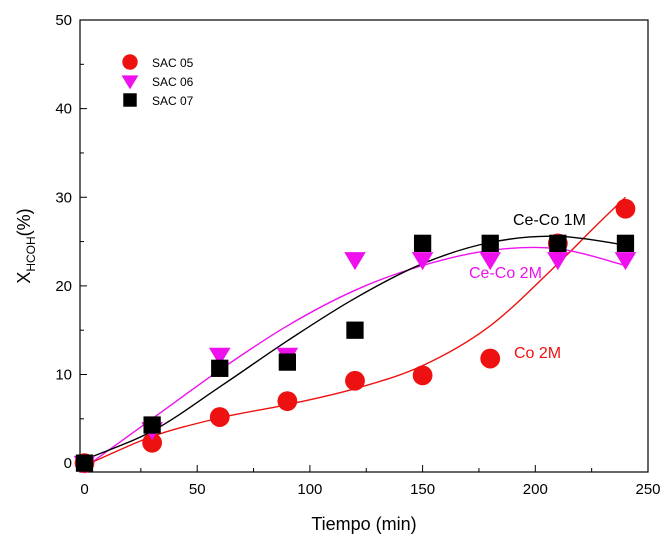 The width and height of the screenshot is (662, 540). What do you see at coordinates (537, 353) in the screenshot?
I see `fit-label: Co 2M` at bounding box center [537, 353].